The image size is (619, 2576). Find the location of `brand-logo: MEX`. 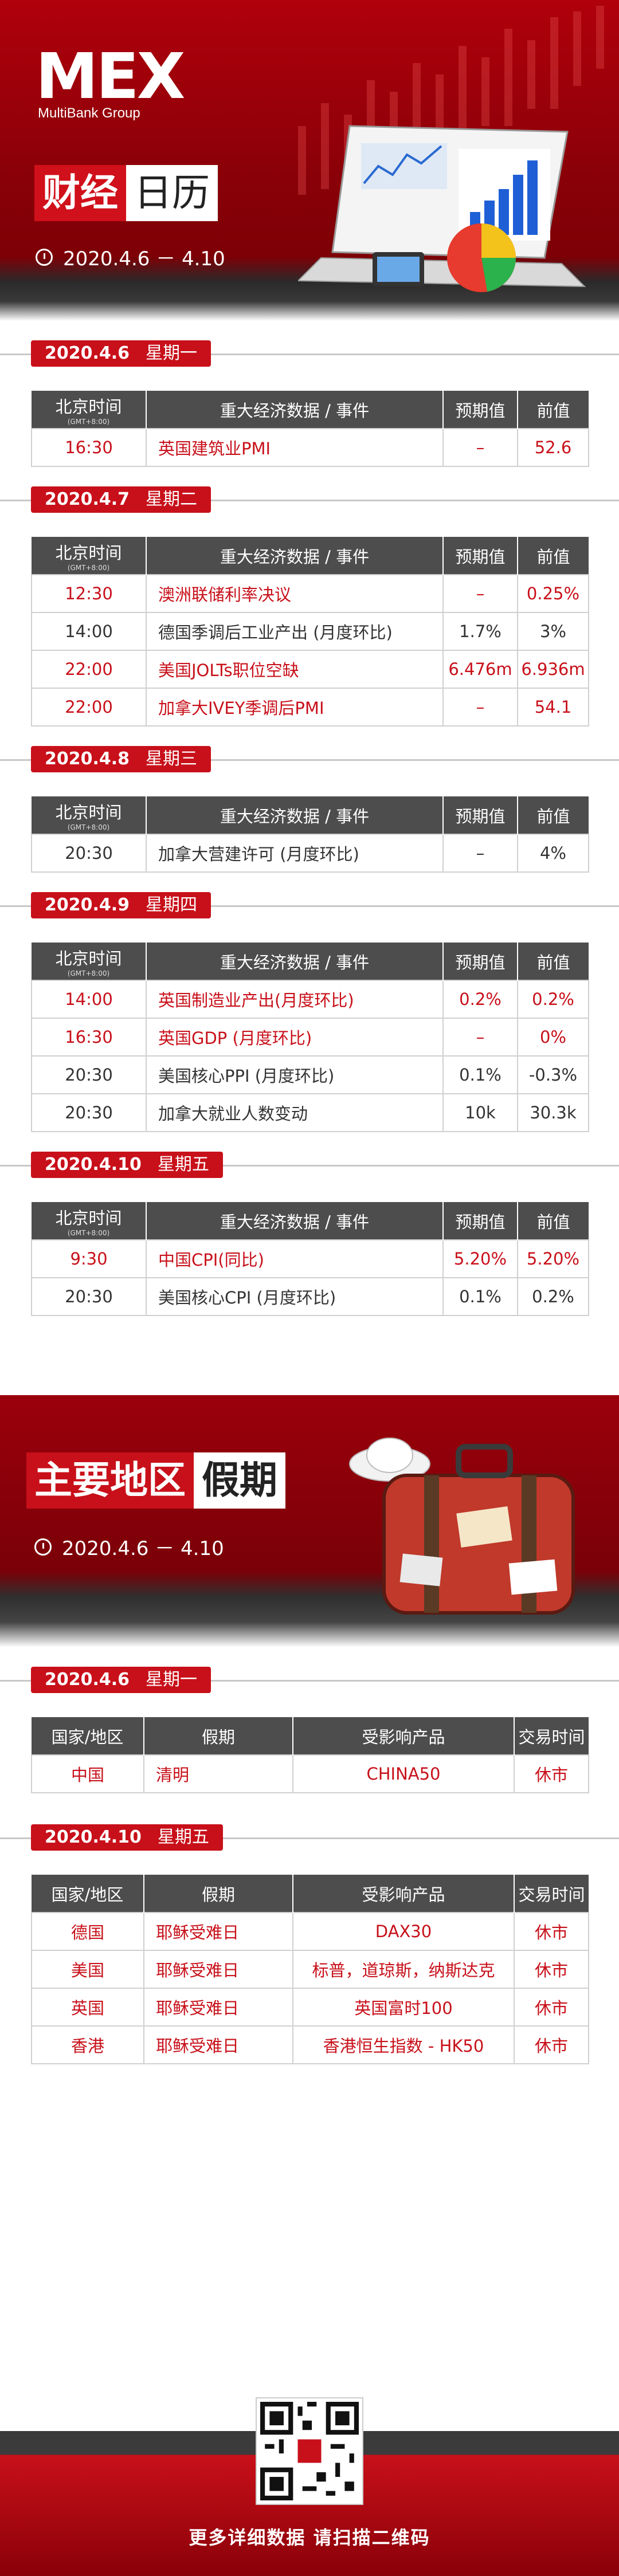

brand-logo: MEX is located at coordinates (110, 77).